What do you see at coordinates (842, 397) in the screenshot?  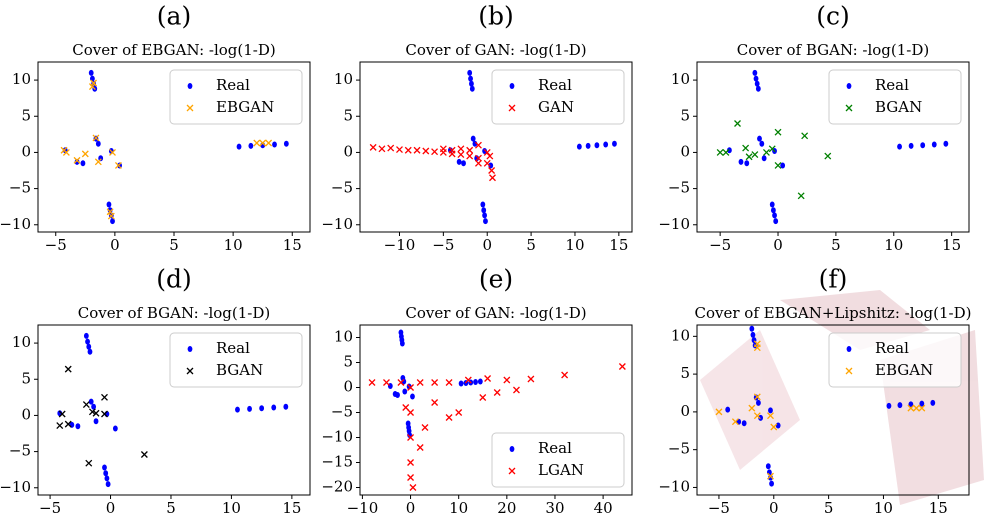 I see `watermark` at bounding box center [842, 397].